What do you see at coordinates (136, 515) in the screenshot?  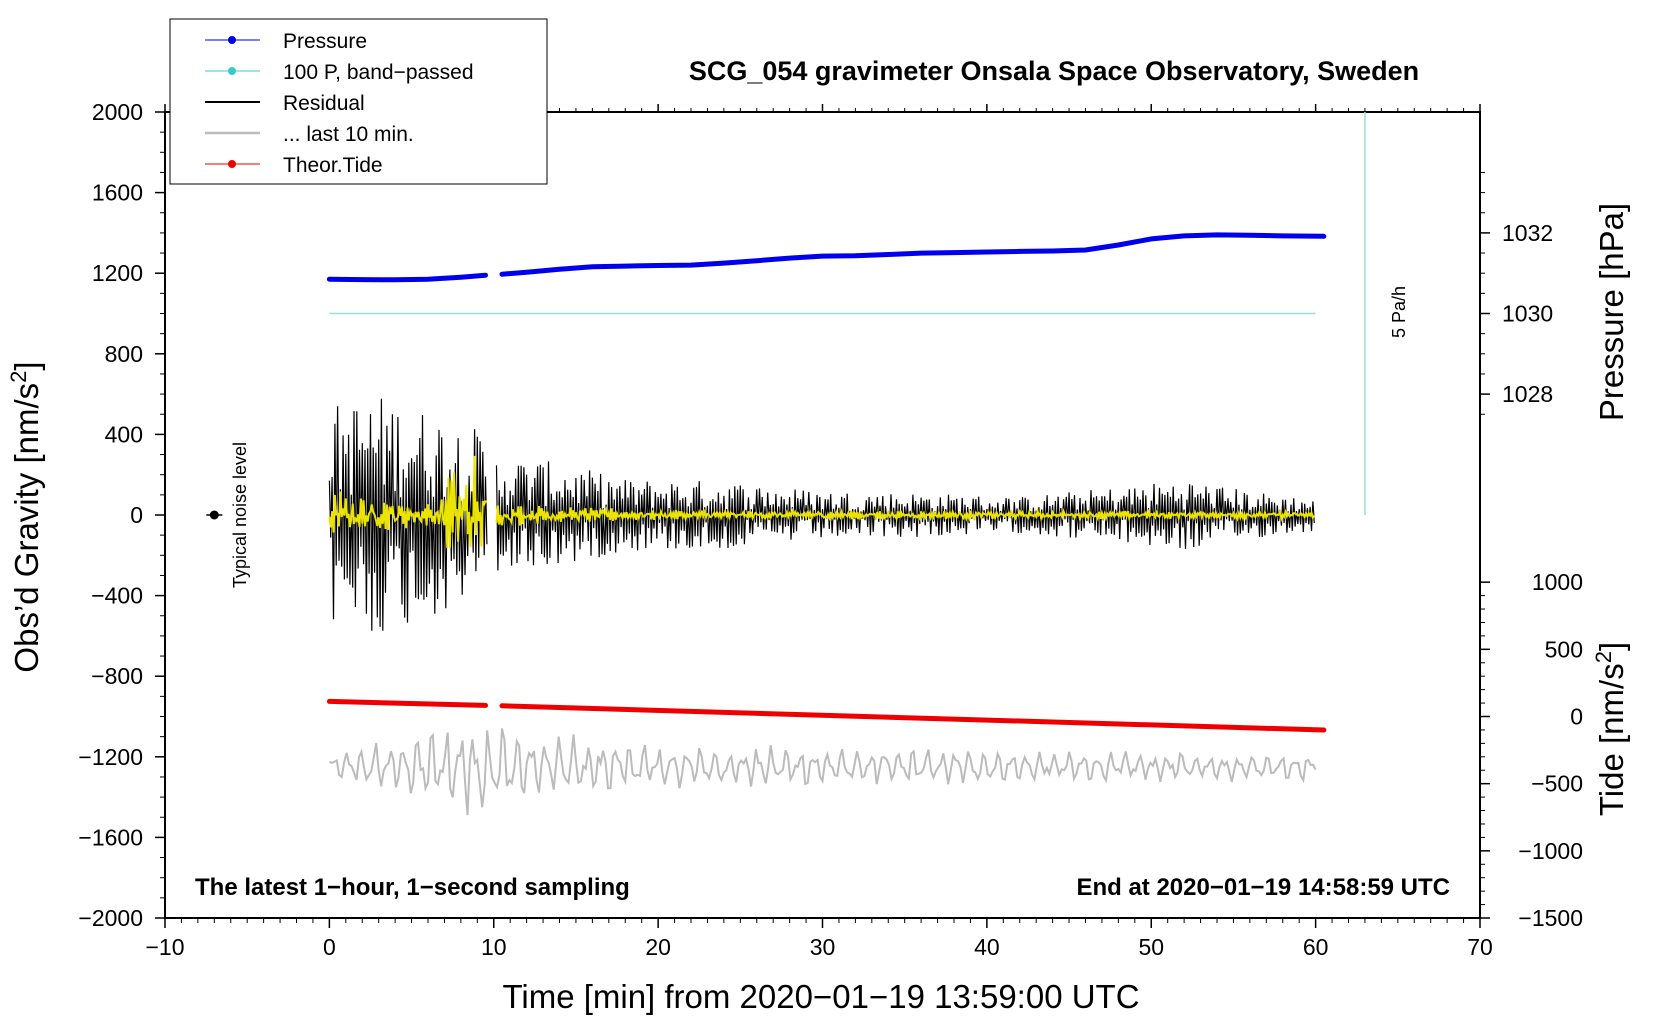 I see `y-tick-label: 0` at bounding box center [136, 515].